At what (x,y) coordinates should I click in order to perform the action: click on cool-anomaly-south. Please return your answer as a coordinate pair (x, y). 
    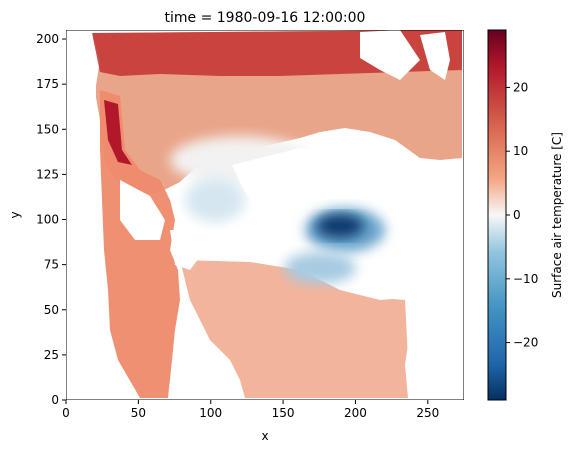
    Looking at the image, I should click on (320, 268).